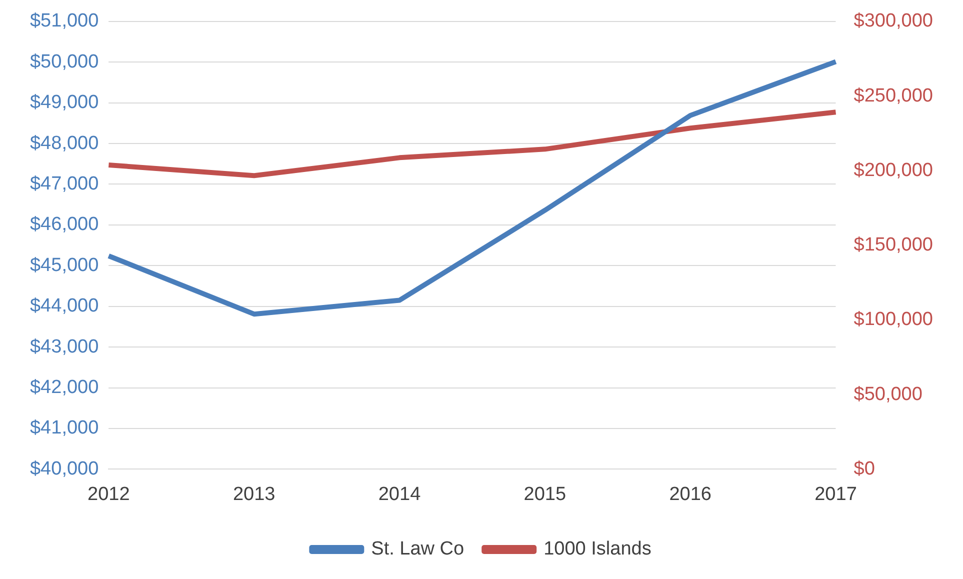  Describe the element at coordinates (64, 183) in the screenshot. I see `y-tick-label: $47,000` at that location.